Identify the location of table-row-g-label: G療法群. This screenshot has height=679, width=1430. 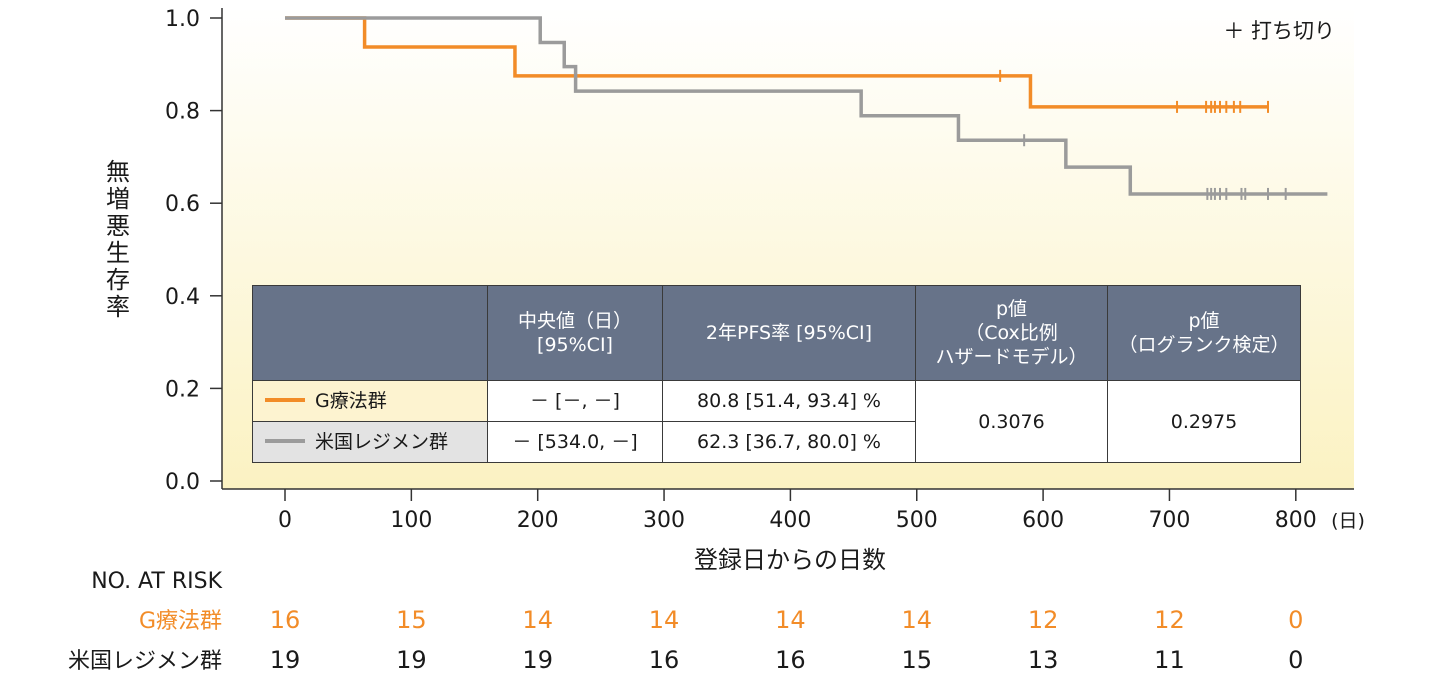
(351, 401).